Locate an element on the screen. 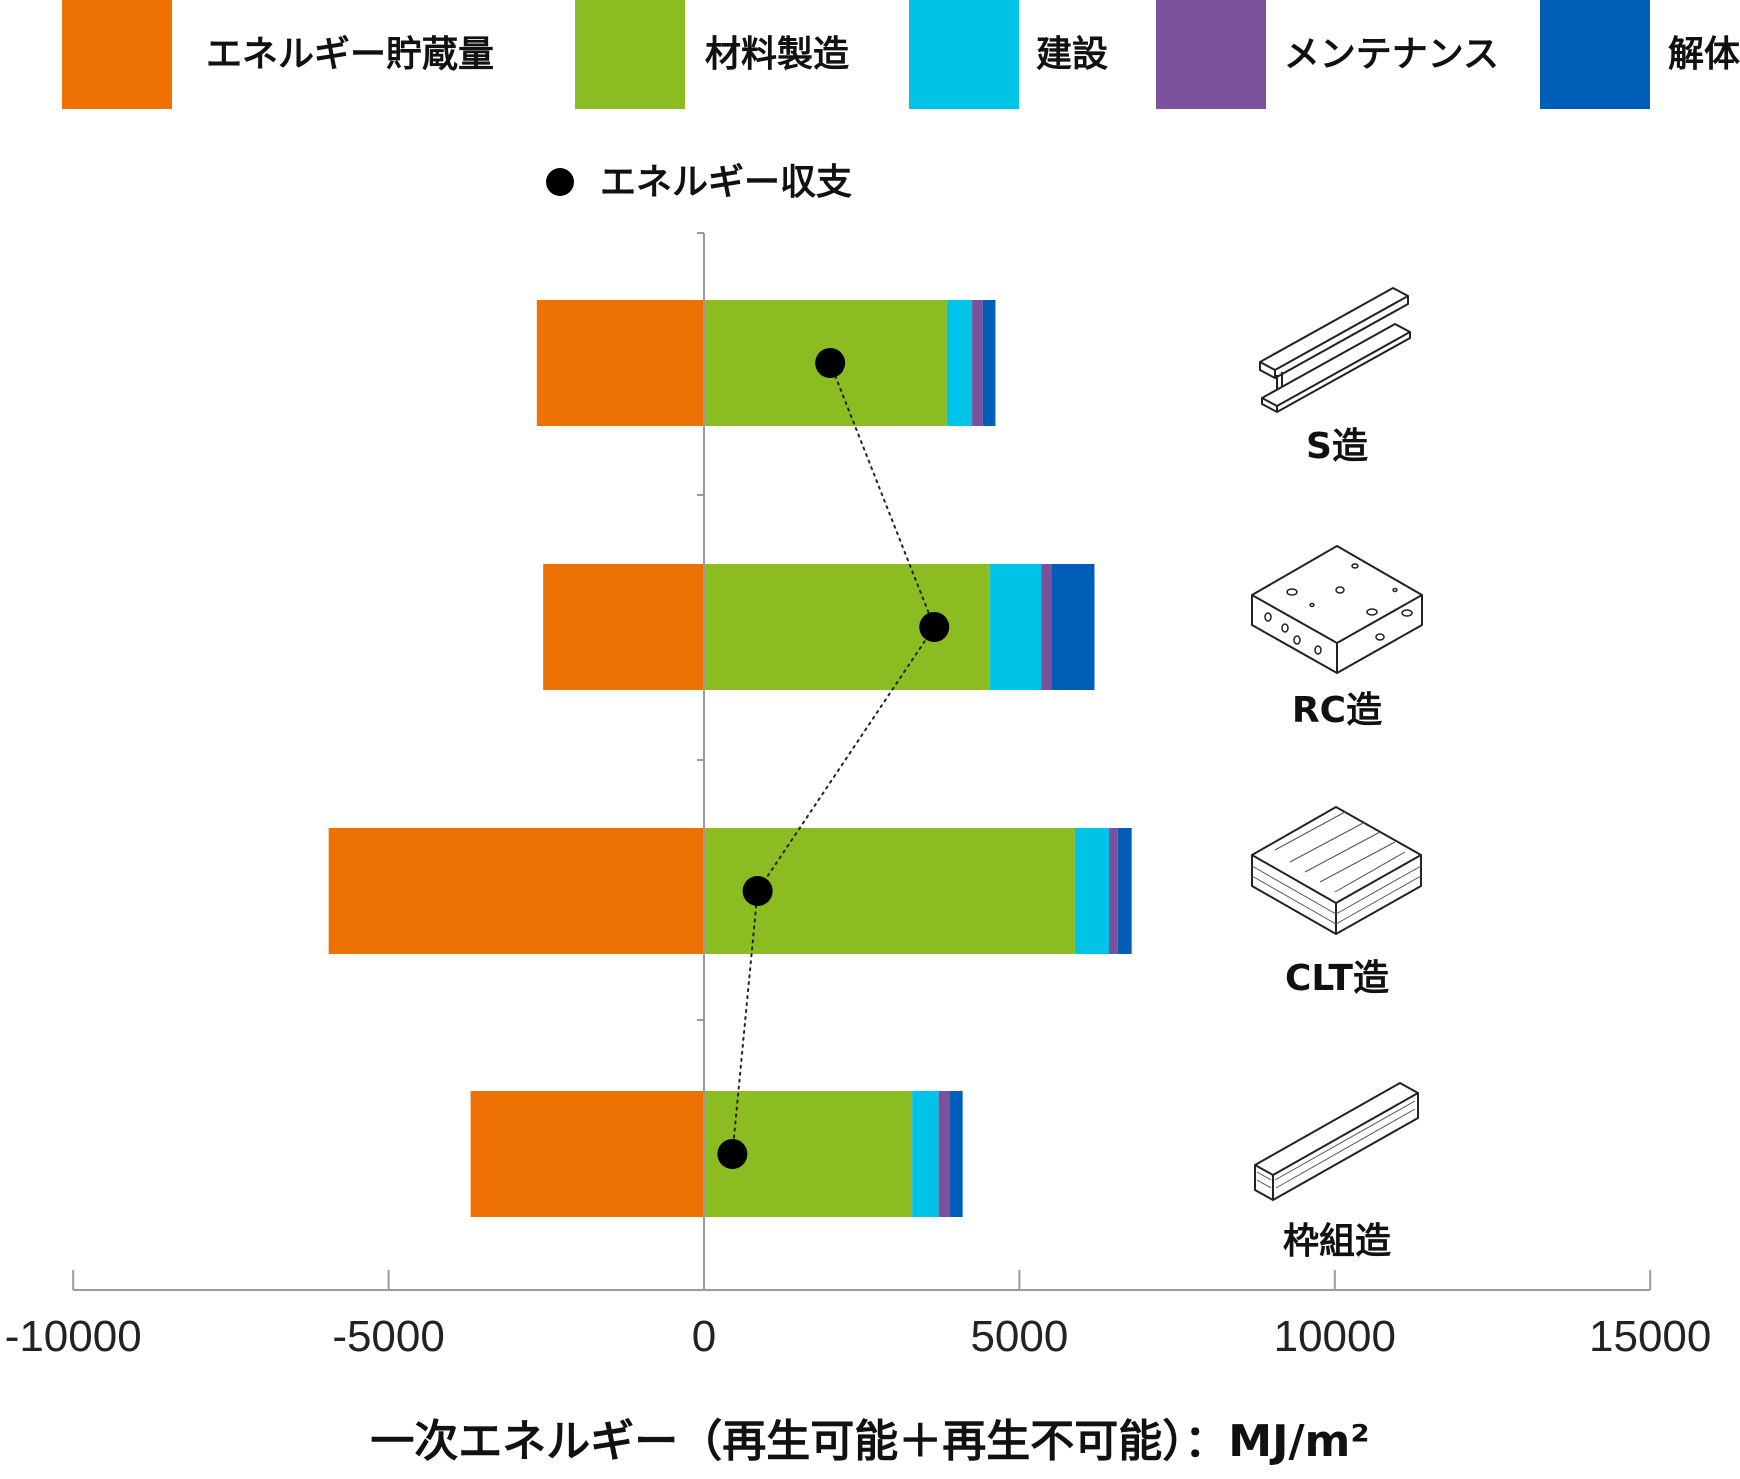 Image resolution: width=1740 pixels, height=1479 pixels. category-label: S造 is located at coordinates (1337, 446).